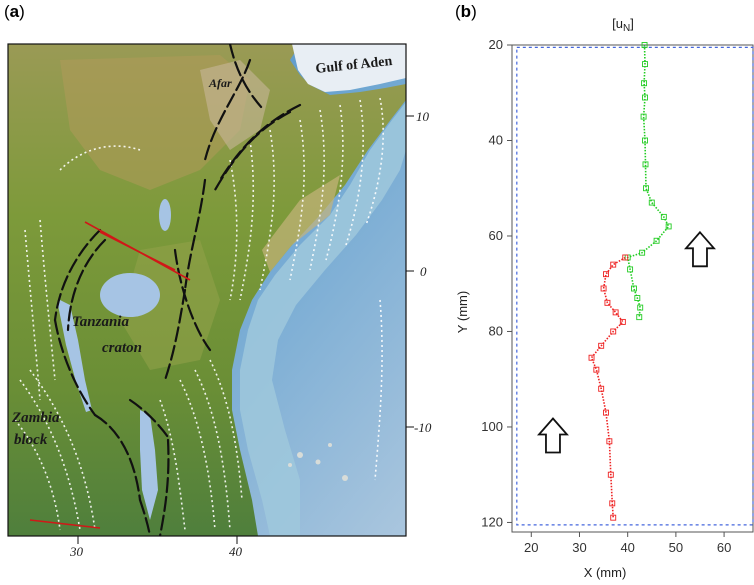 Image resolution: width=754 pixels, height=585 pixels. I want to click on panel-a-label: (a), so click(14, 12).